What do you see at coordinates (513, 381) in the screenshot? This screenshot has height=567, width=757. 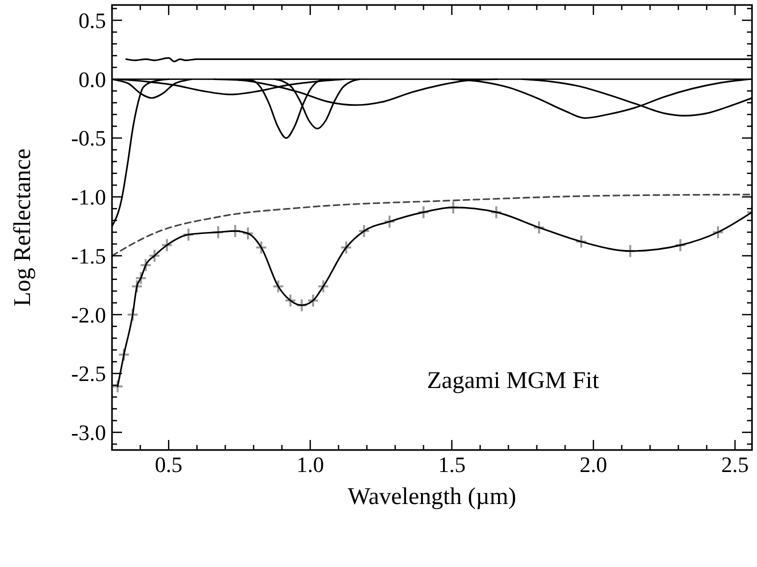 I see `annotation: Zagami MGM Fit` at bounding box center [513, 381].